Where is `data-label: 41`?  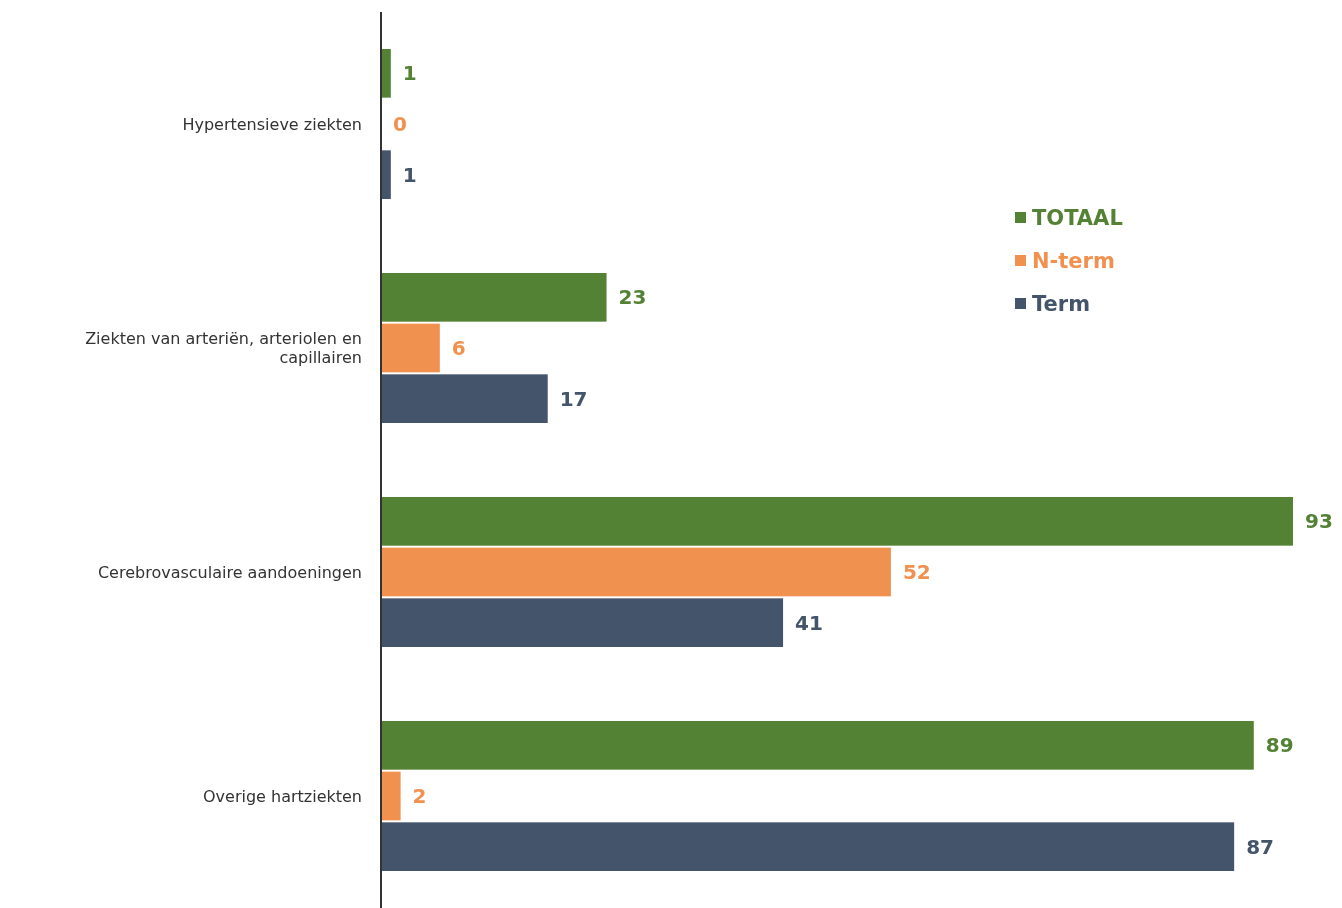 data-label: 41 is located at coordinates (809, 622).